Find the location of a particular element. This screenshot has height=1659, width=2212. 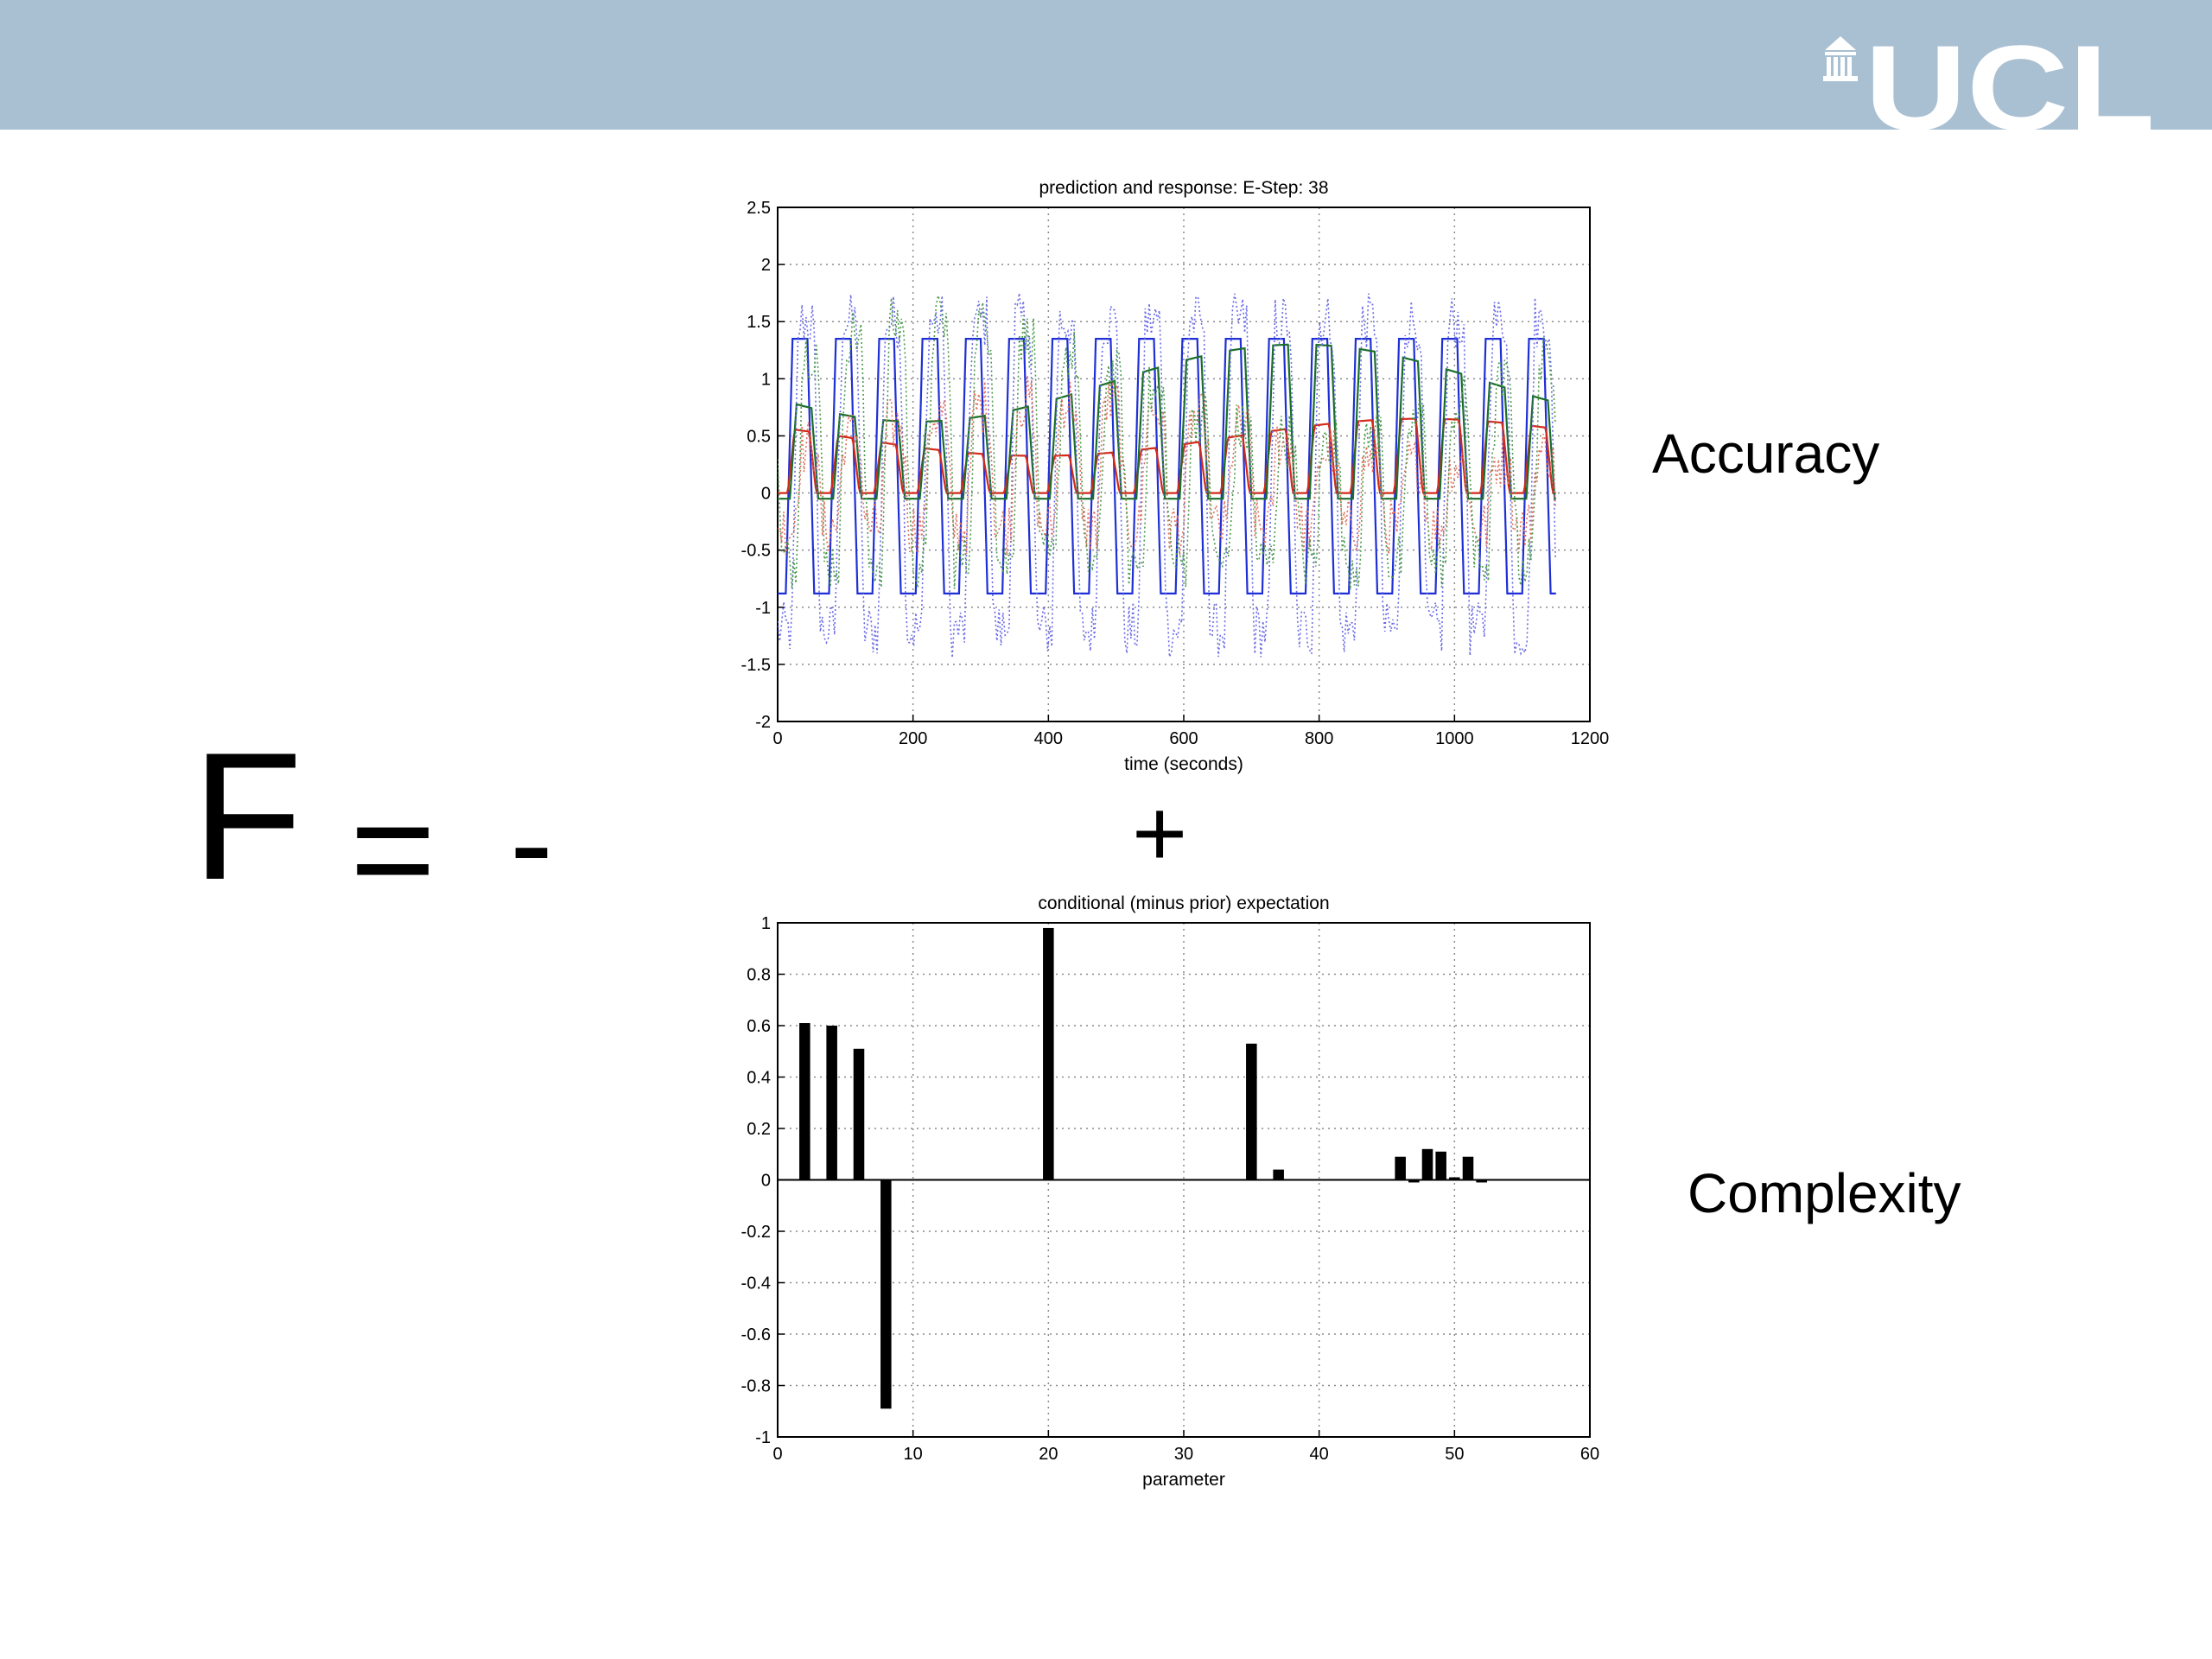

equation-f: F is located at coordinates (247, 816).